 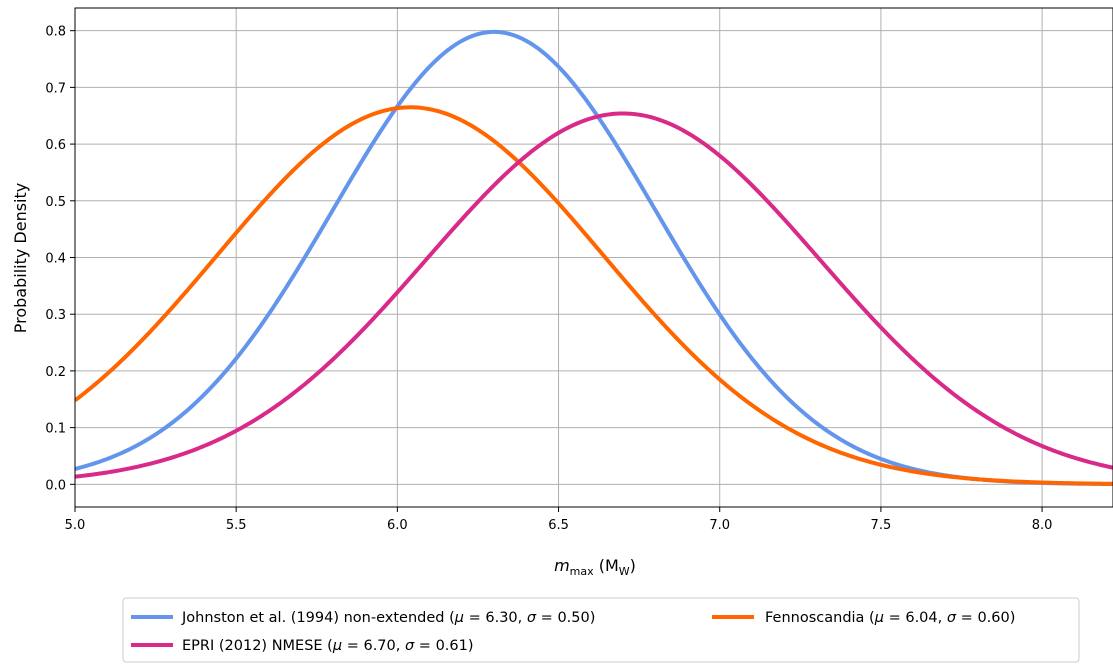 I want to click on y-tick-label: 0.3, so click(x=55, y=315).